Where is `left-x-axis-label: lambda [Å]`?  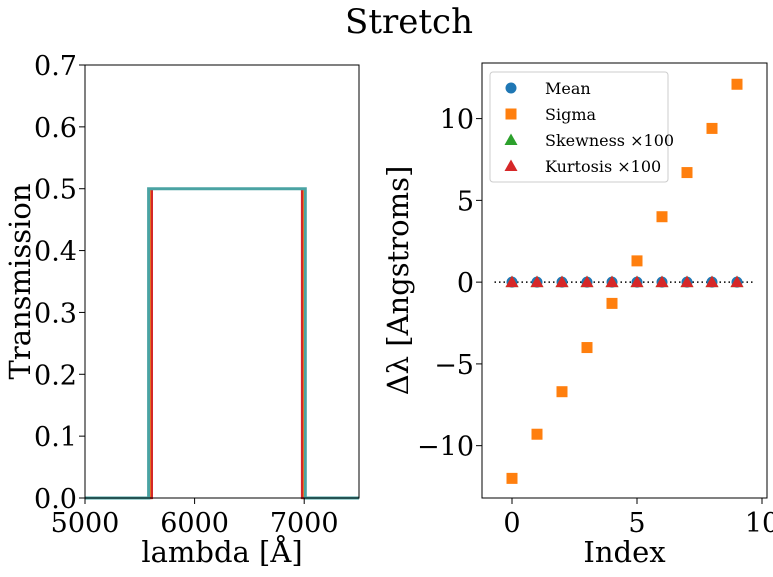 left-x-axis-label: lambda [Å] is located at coordinates (221, 551).